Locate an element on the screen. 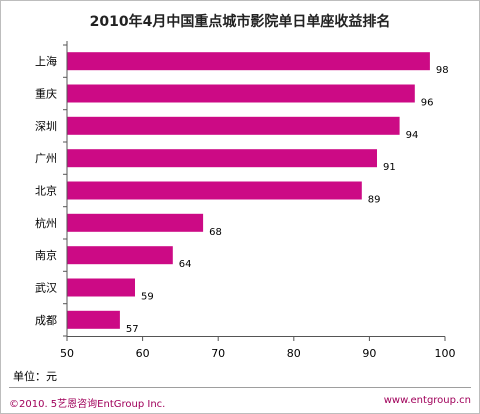 Image resolution: width=480 pixels, height=414 pixels. category-label: 杭州 is located at coordinates (46, 223).